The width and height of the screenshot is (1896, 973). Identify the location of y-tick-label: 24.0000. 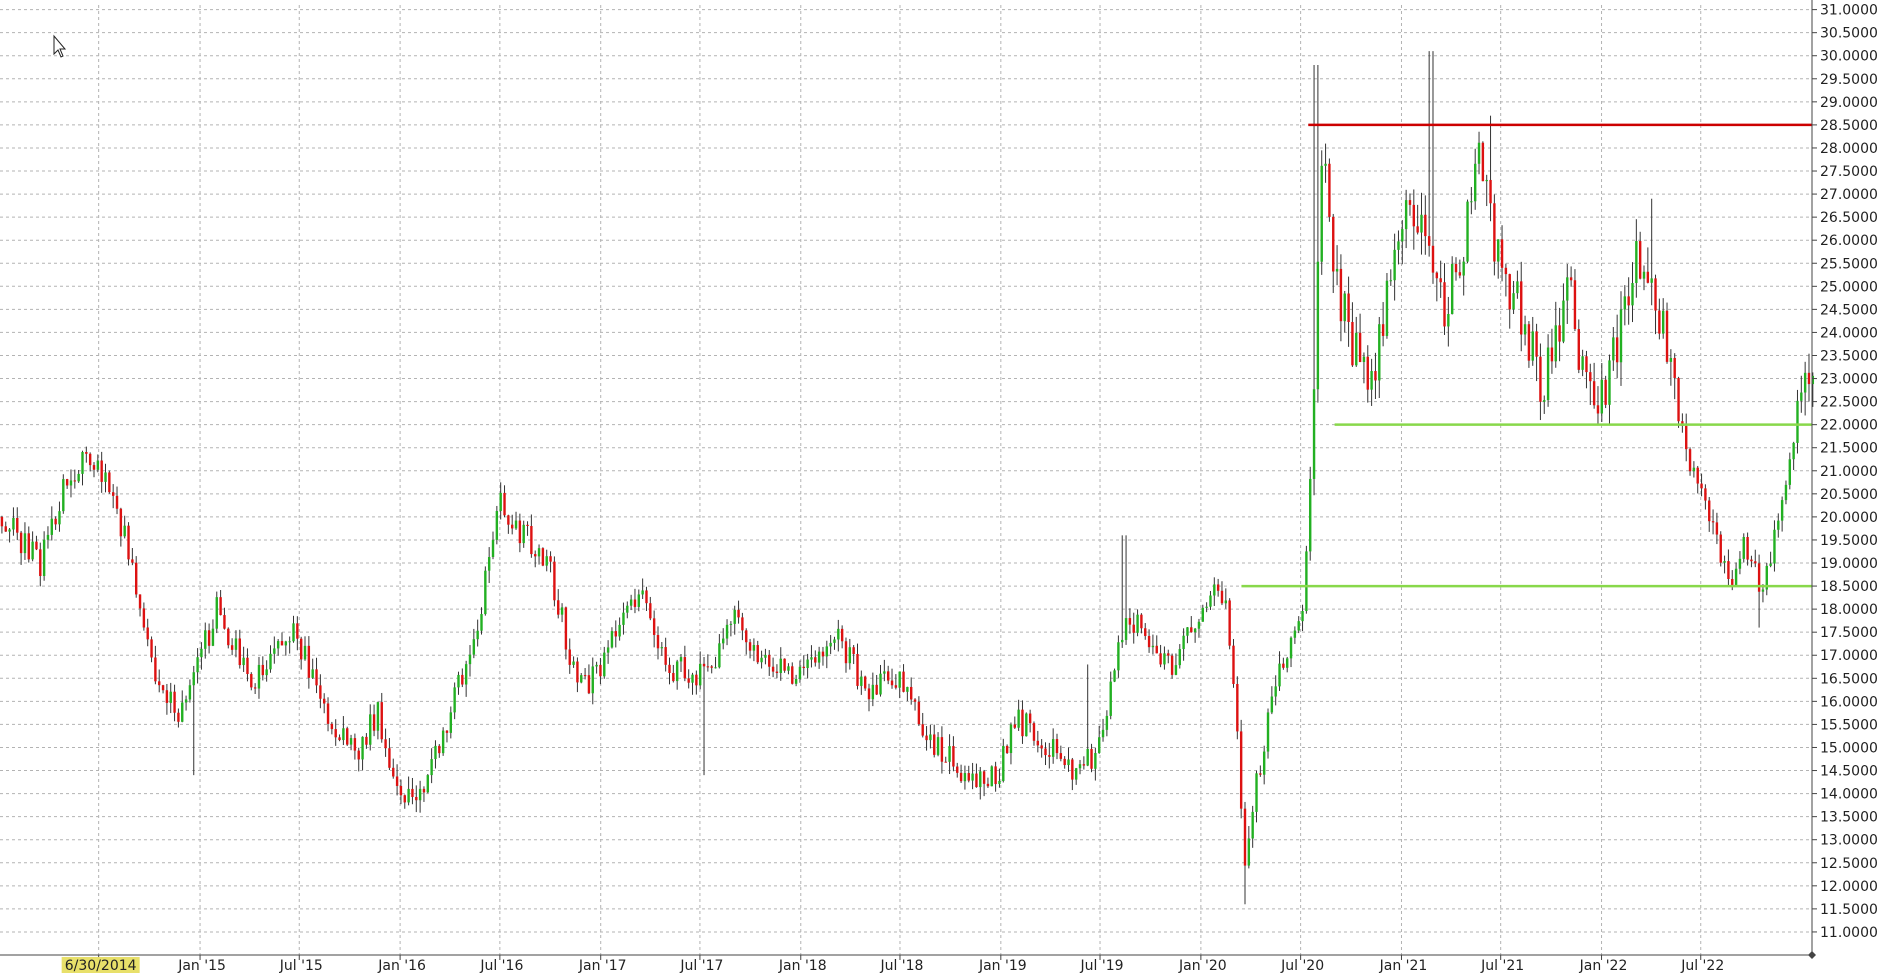
(1849, 333).